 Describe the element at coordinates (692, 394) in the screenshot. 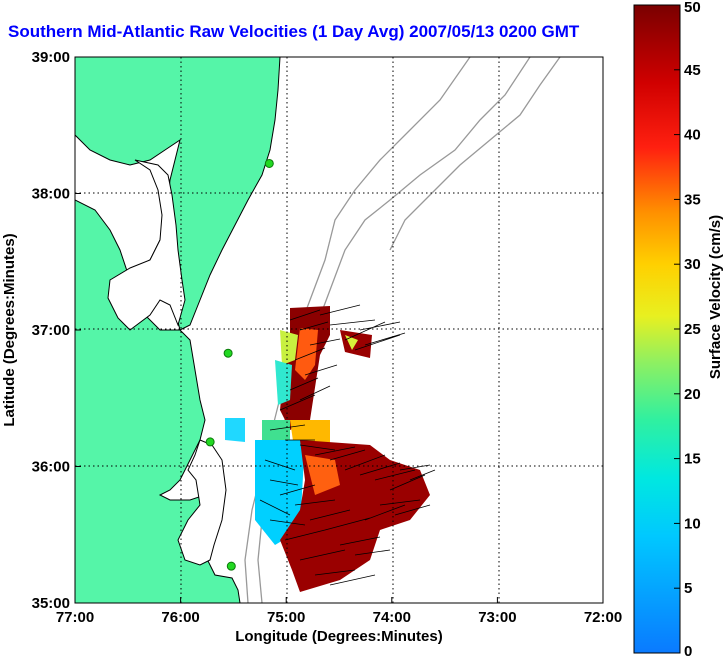

I see `colorbar-tick-label: 20` at that location.